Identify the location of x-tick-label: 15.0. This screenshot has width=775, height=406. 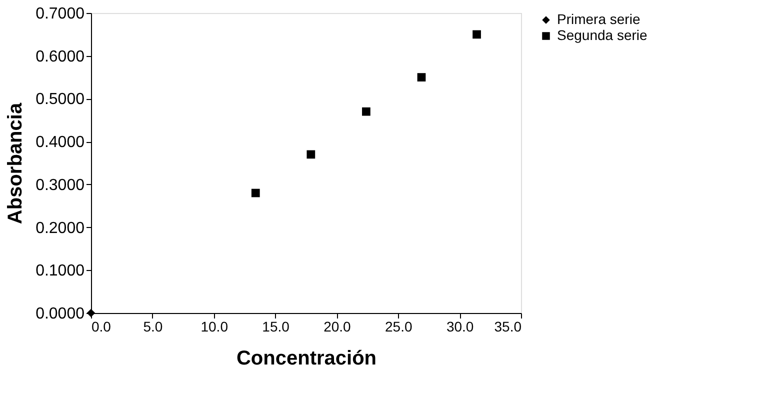
(276, 326).